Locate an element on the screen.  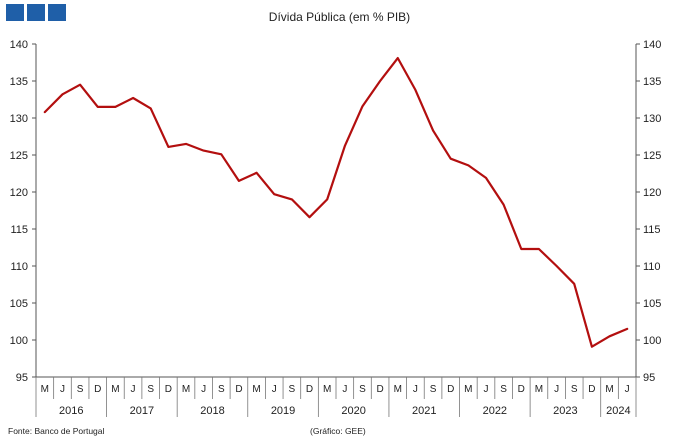
y-tick-label-right: 95 is located at coordinates (649, 378).